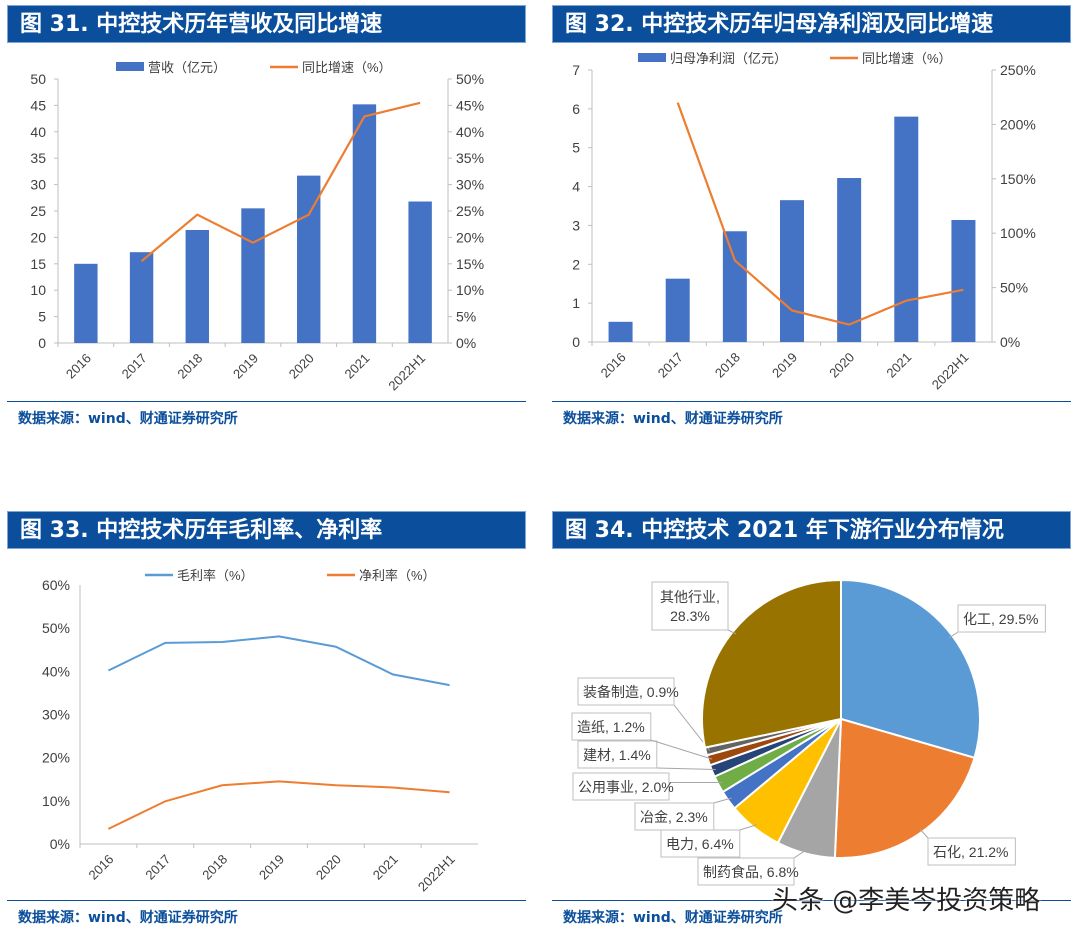 Image resolution: width=1080 pixels, height=936 pixels. Describe the element at coordinates (187, 67) in the screenshot. I see `legend-label: 营收（亿元）` at that location.